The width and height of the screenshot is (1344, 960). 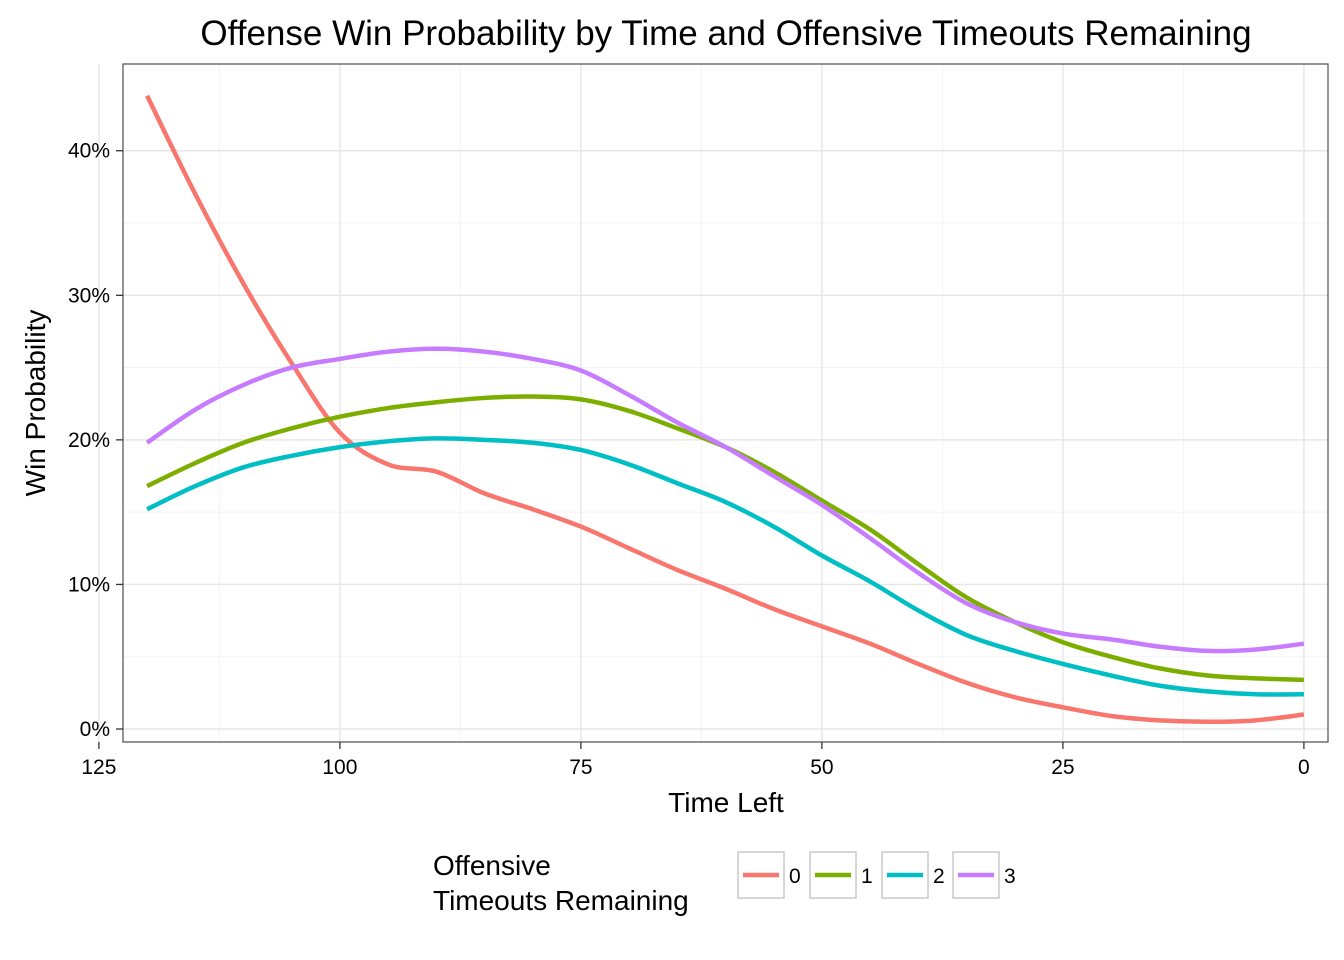 I want to click on y-tick-label: 10%, so click(x=89, y=584).